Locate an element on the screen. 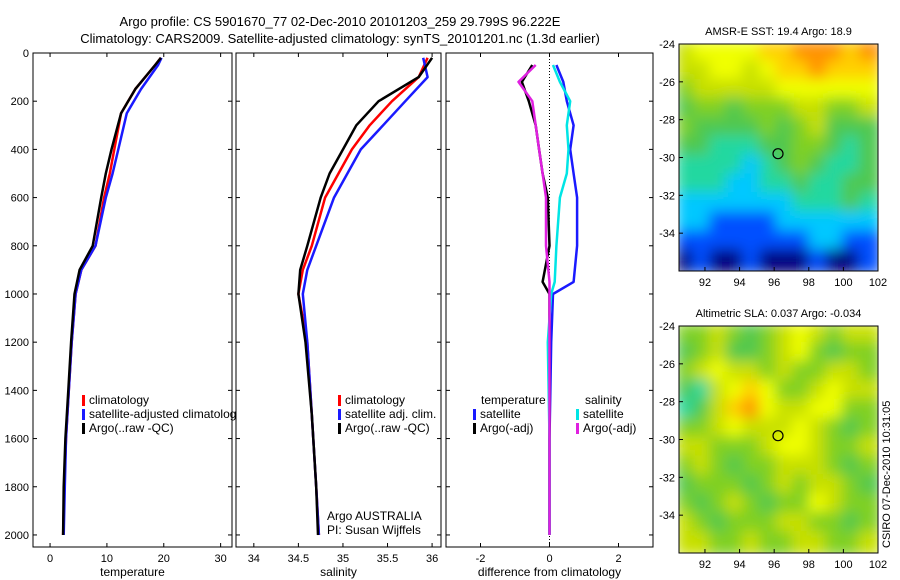 Image resolution: width=900 pixels, height=580 pixels. x-tick-label: 10 is located at coordinates (107, 559).